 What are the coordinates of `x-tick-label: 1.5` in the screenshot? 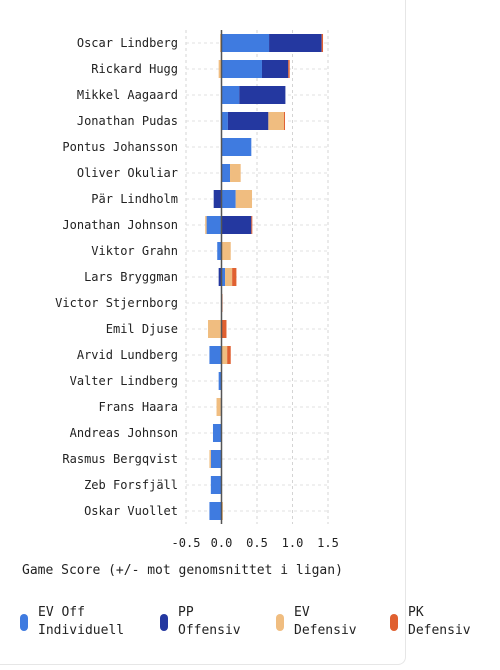 It's located at (328, 543).